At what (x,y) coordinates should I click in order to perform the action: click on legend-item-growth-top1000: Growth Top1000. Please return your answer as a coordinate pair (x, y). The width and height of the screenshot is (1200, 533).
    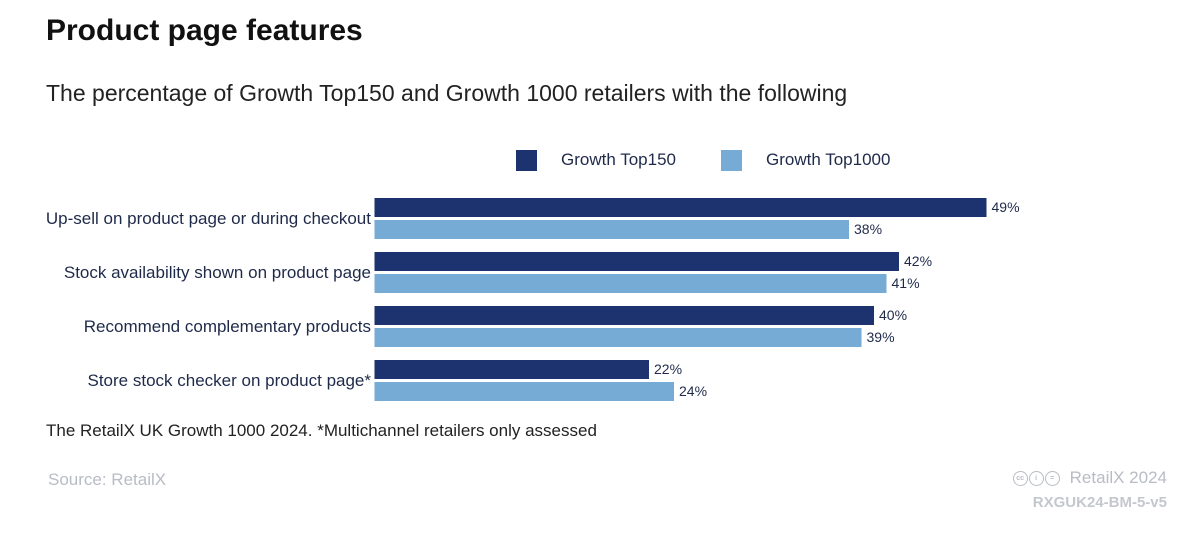
    Looking at the image, I should click on (805, 160).